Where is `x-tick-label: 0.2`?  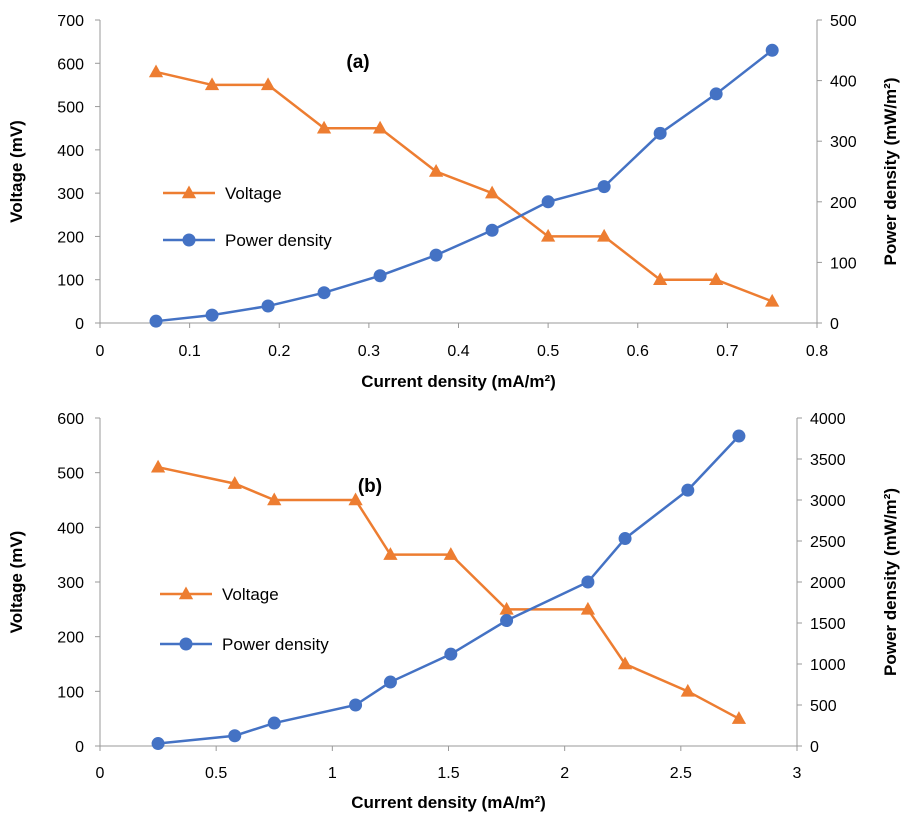 x-tick-label: 0.2 is located at coordinates (279, 351).